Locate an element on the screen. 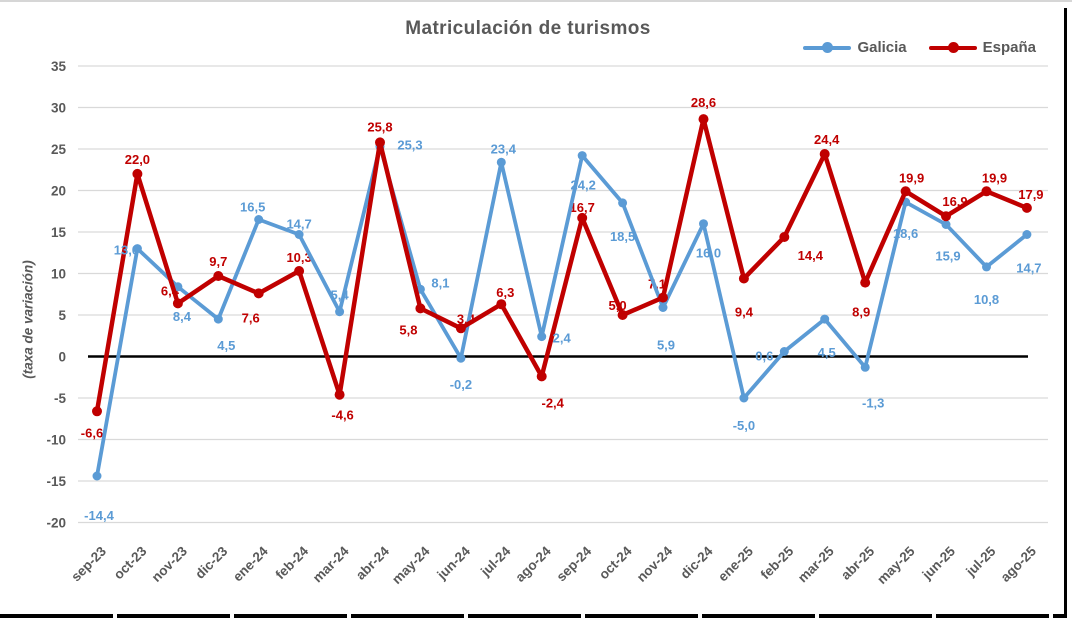 The height and width of the screenshot is (621, 1072). data-label-españa: 25,8 is located at coordinates (379, 126).